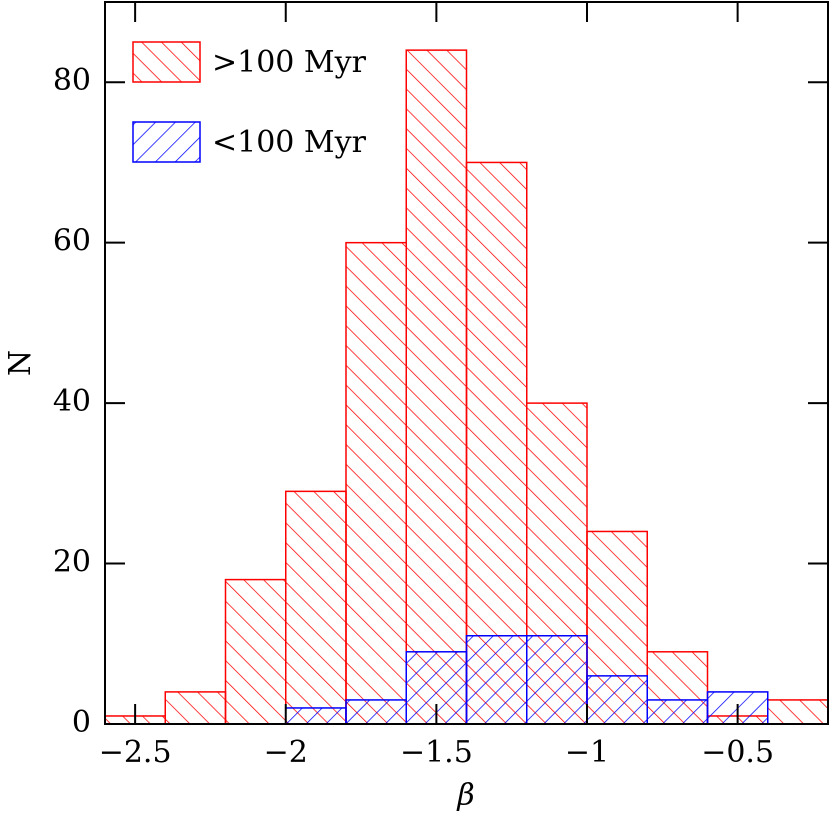 The height and width of the screenshot is (816, 830). I want to click on x-tick-label: −1.5, so click(436, 752).